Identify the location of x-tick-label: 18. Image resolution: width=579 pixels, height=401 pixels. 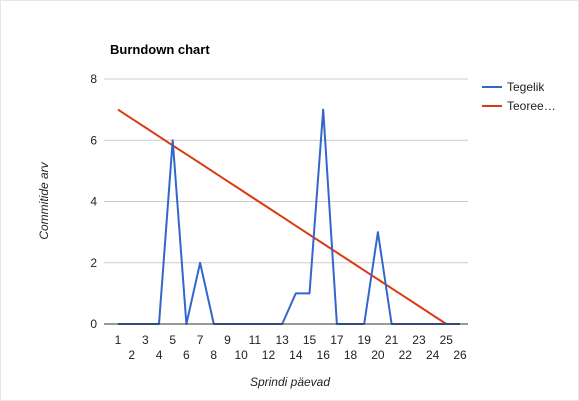
(351, 355).